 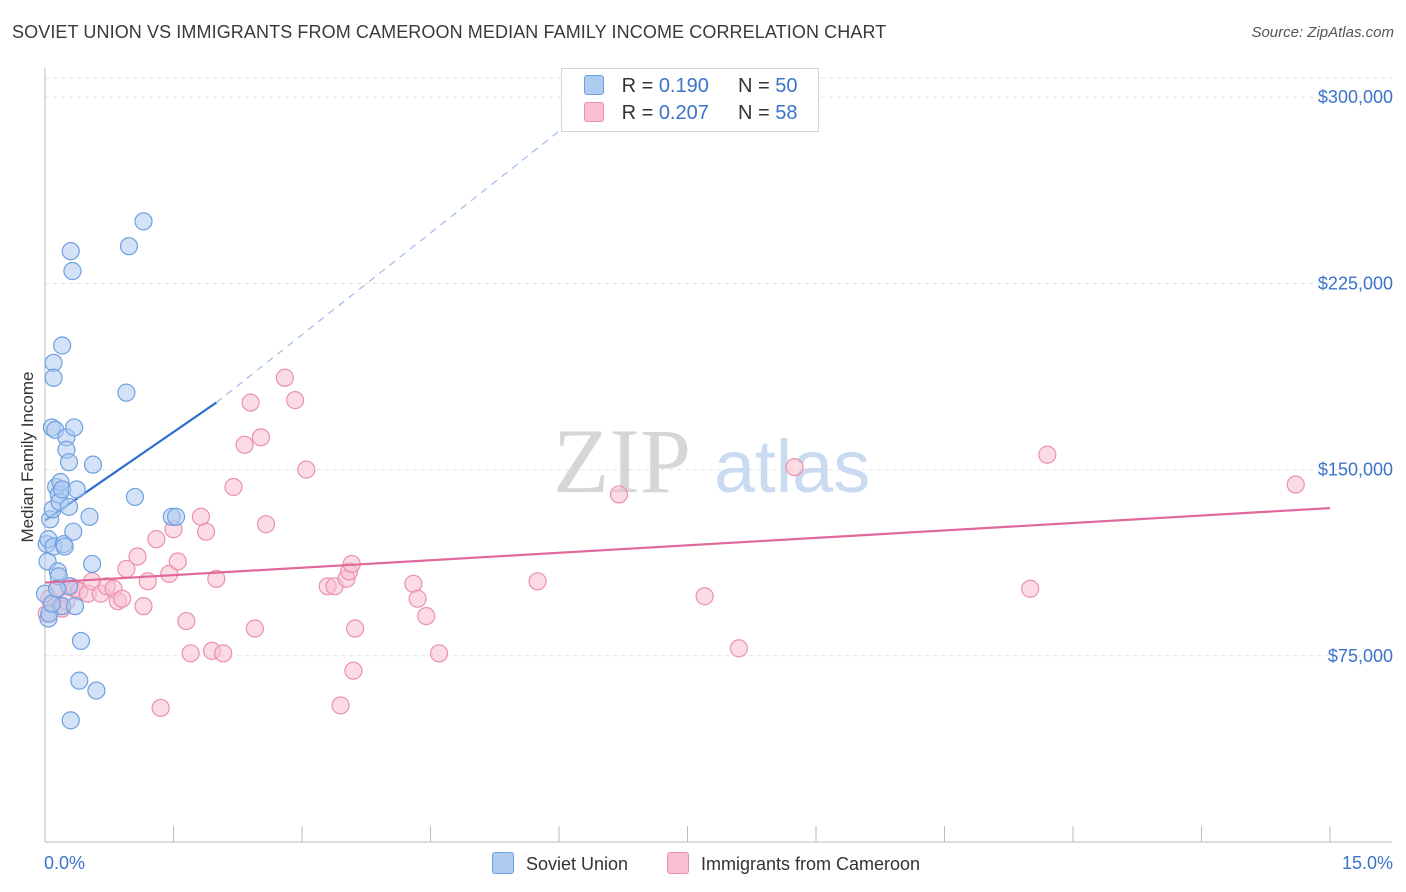 I want to click on cameroon-trend-layer, so click(x=687, y=545).